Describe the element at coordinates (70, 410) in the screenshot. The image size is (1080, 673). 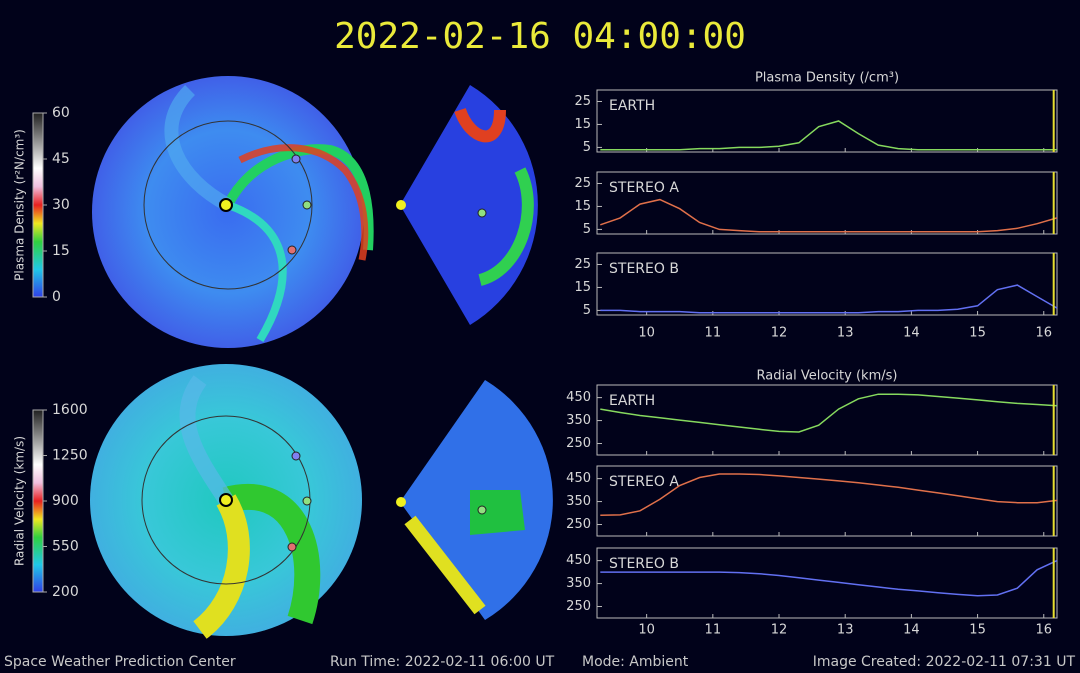
I see `colorbar-tick-label: 1600` at that location.